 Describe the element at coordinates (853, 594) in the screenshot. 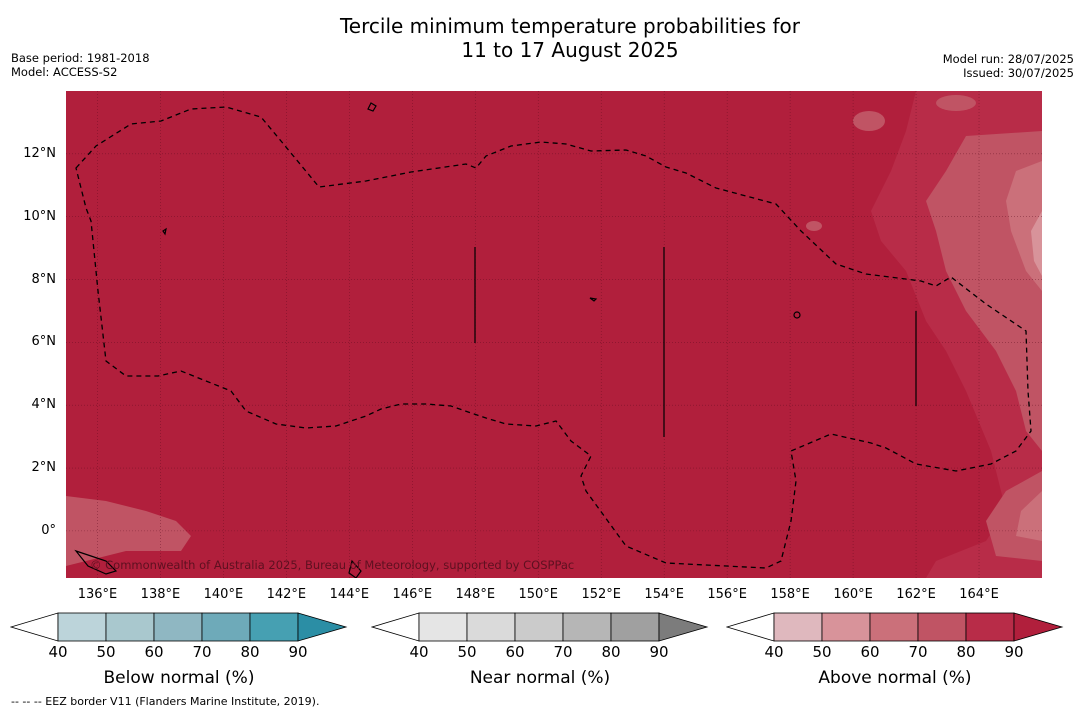

I see `longitude-tick-label: 160°E` at that location.